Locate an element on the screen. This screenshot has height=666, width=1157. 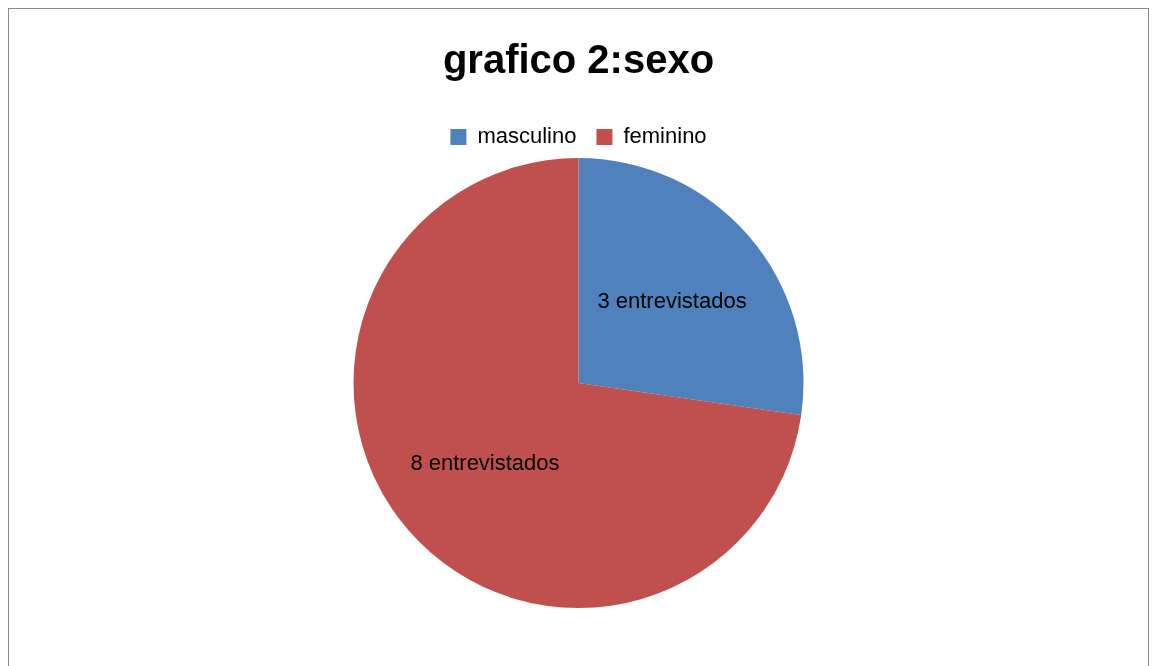
legend-label: masculino is located at coordinates (527, 136).